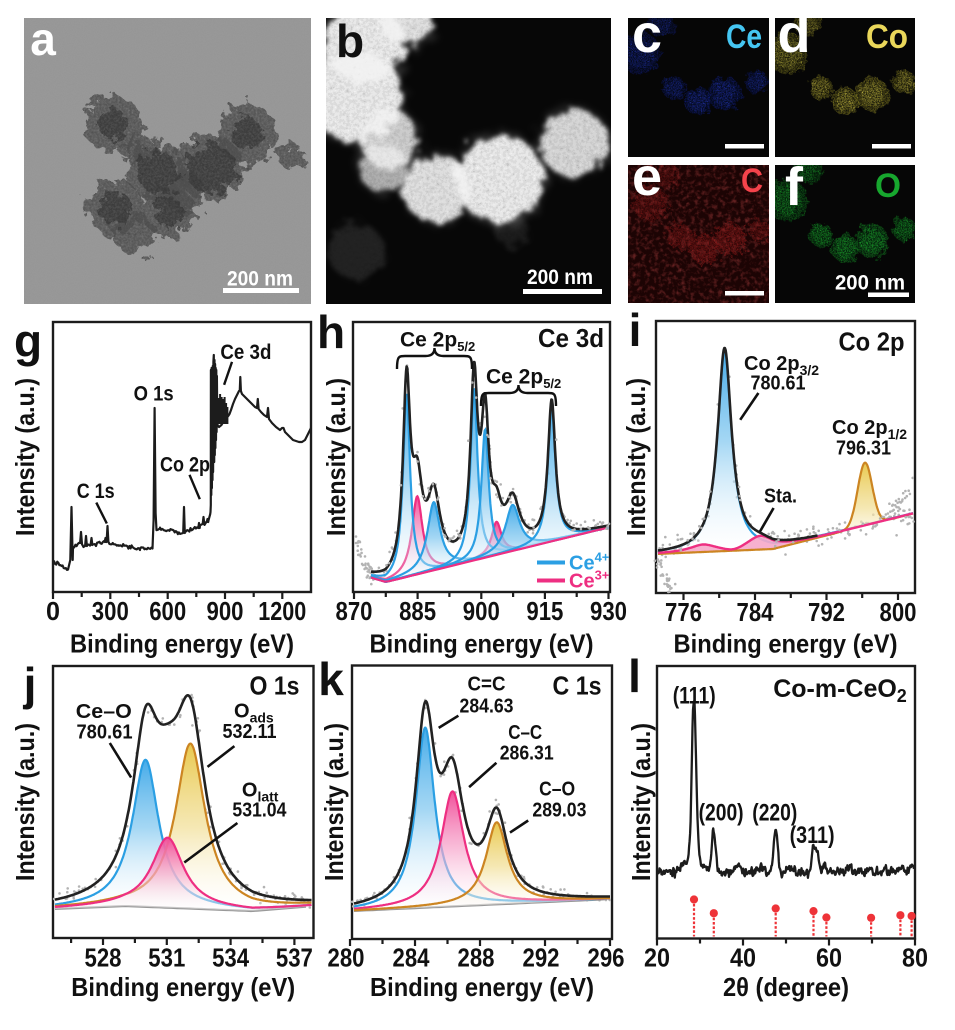 This screenshot has width=955, height=1030. What do you see at coordinates (250, 732) in the screenshot?
I see `svg-text: 532.11` at bounding box center [250, 732].